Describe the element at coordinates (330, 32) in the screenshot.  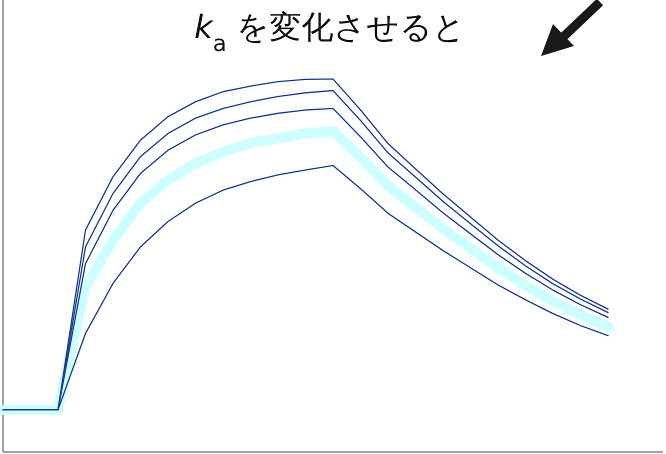
I see `chart-title: k$_{a}$ を変化させると` at that location.